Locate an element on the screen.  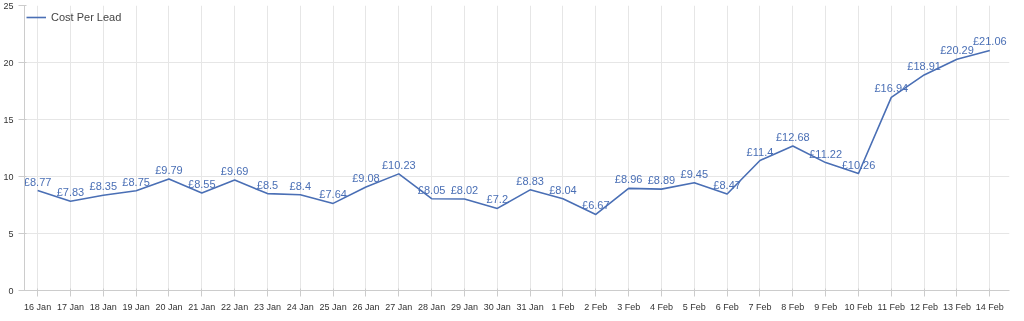
data-label: £11.22 is located at coordinates (826, 153).